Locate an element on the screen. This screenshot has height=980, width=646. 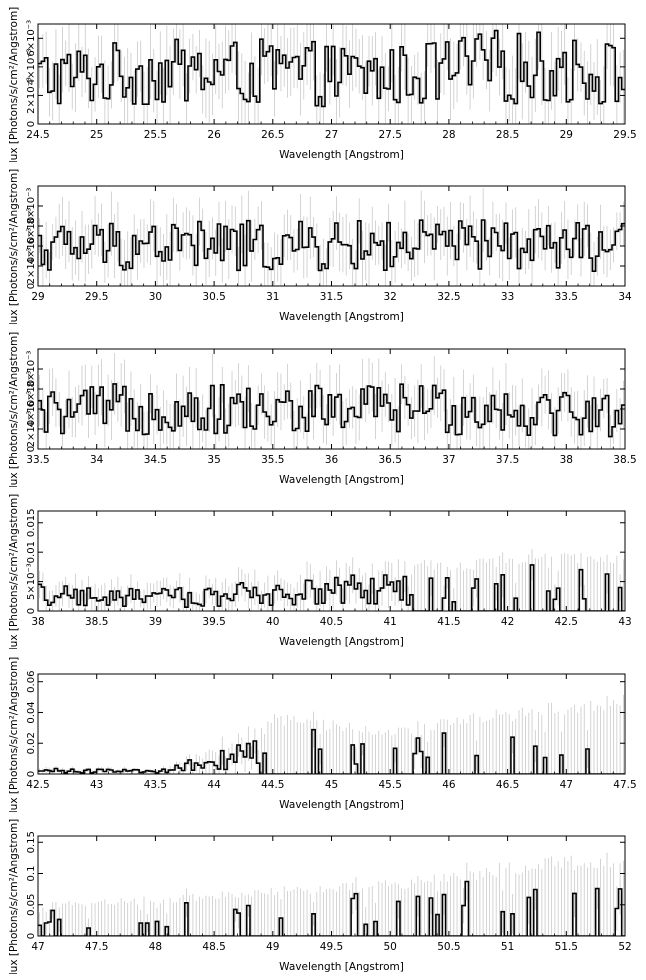
x-tick-label: 49.5 is located at coordinates (331, 947).